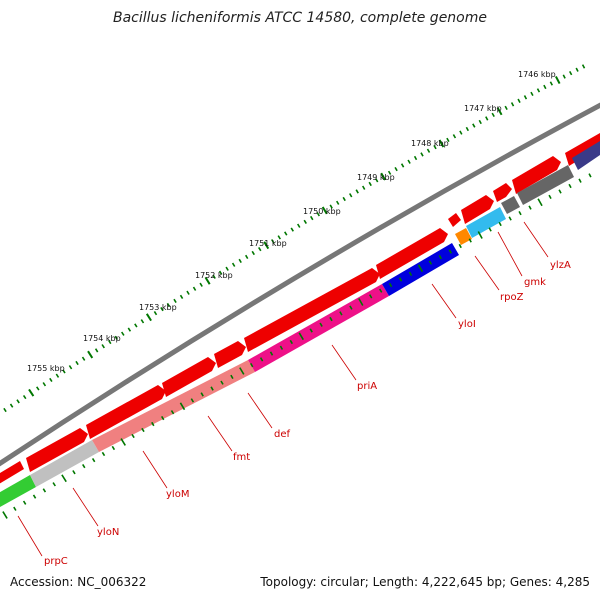 This screenshot has width=600, height=600. What do you see at coordinates (282, 434) in the screenshot?
I see `gene-label-def: def` at bounding box center [282, 434].